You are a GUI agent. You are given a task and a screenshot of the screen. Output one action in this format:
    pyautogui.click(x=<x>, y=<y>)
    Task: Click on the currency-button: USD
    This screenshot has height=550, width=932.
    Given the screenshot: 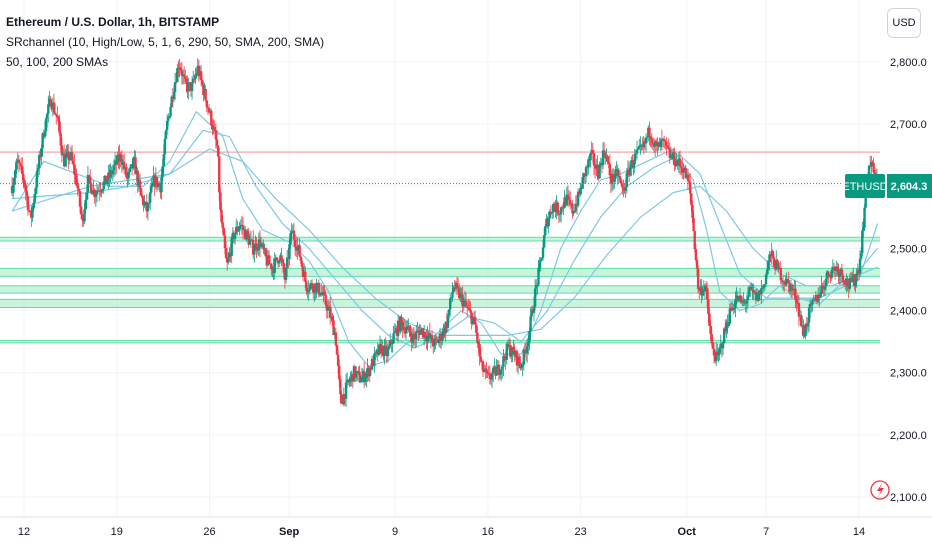 What is the action you would take?
    pyautogui.click(x=904, y=23)
    